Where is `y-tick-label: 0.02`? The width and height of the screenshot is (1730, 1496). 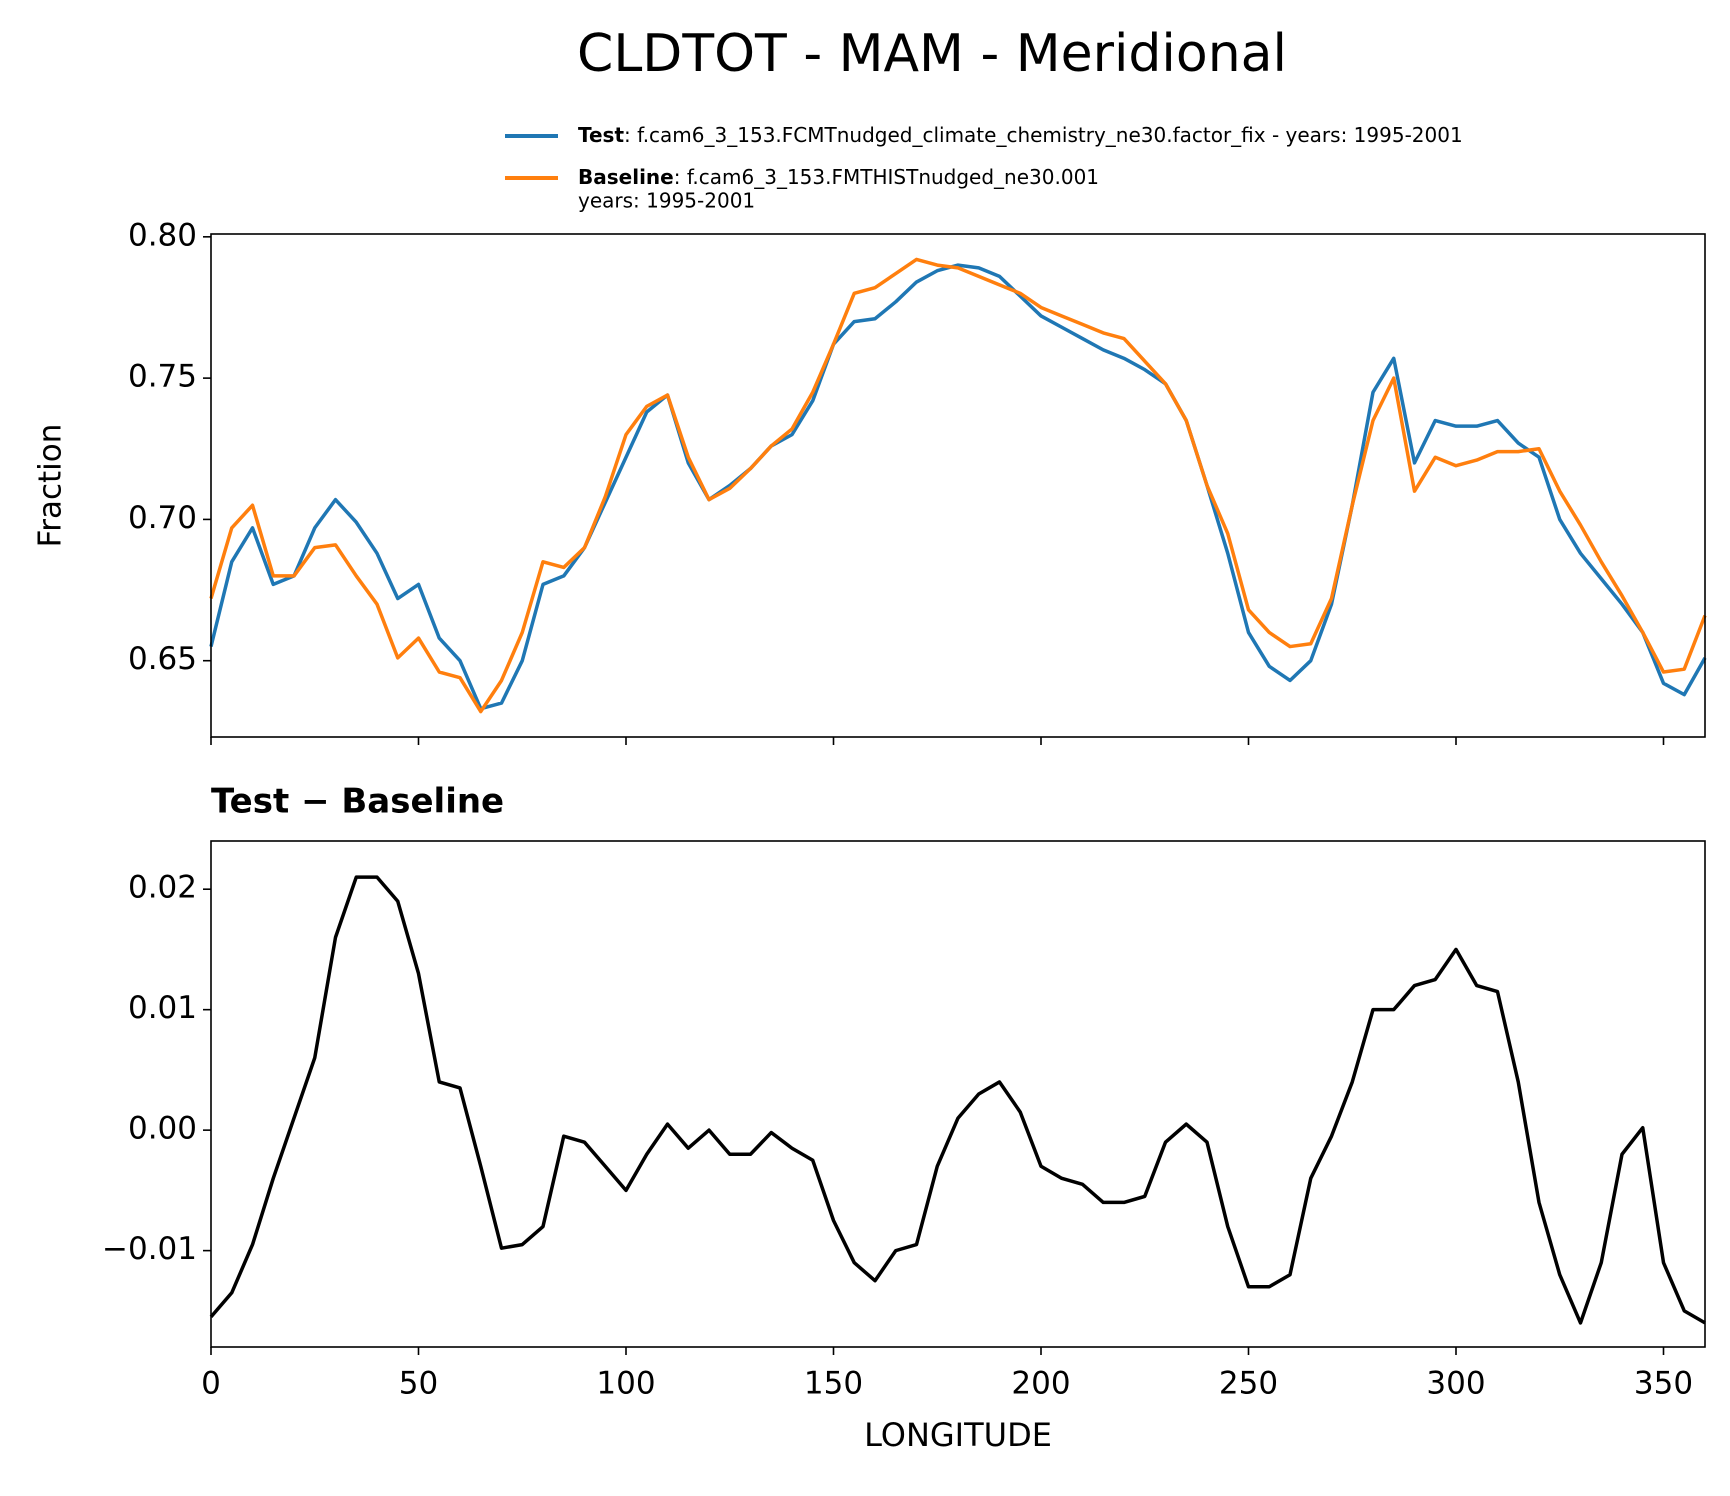
y-tick-label: 0.02 is located at coordinates (162, 888).